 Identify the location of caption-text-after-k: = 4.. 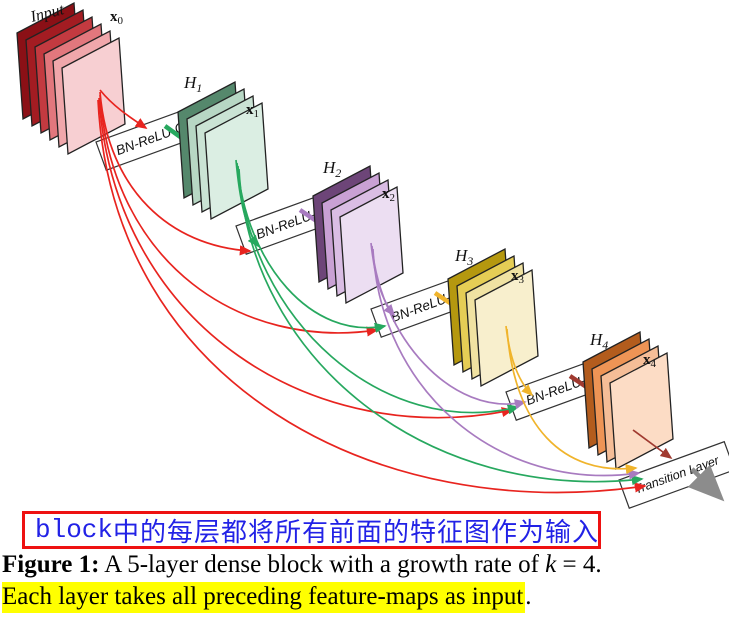
(579, 564).